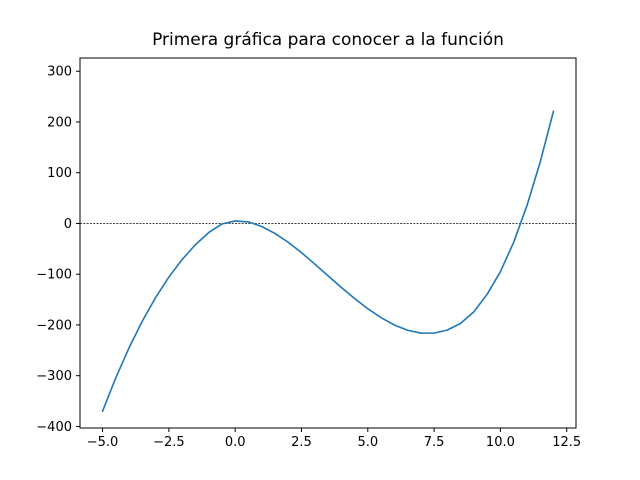 Image resolution: width=640 pixels, height=480 pixels. What do you see at coordinates (301, 442) in the screenshot?
I see `x-tick-label: 2.5` at bounding box center [301, 442].